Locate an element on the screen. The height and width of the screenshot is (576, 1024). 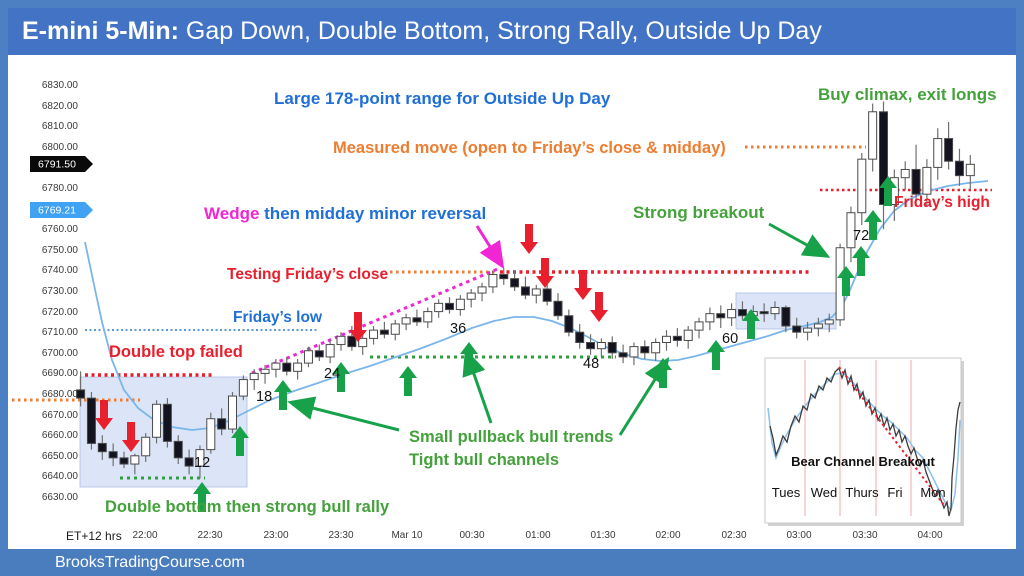
wedge-pointer is located at coordinates (490, 247).